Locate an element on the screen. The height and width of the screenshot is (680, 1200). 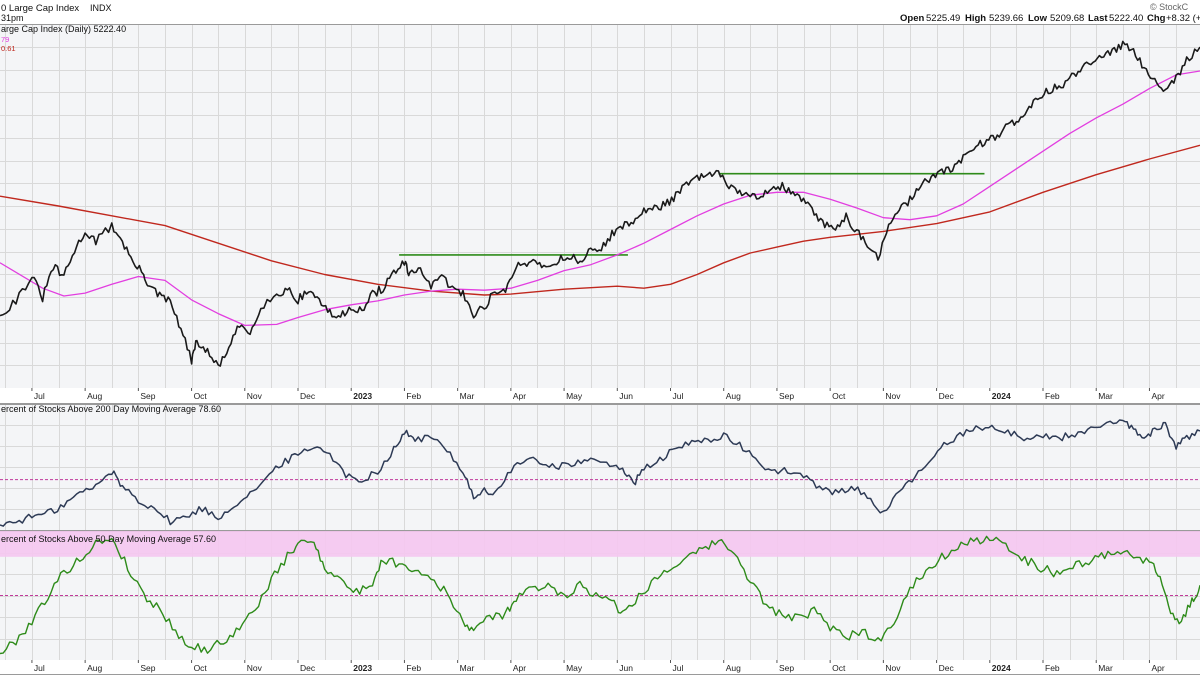
brand-watermark: © StockC is located at coordinates (1169, 7).